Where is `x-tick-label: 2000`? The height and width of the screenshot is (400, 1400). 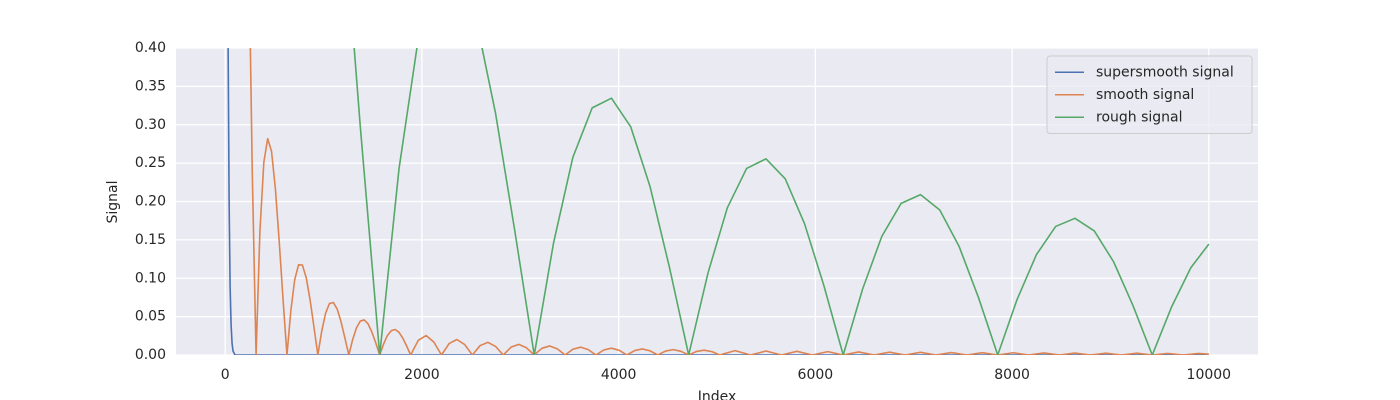 x-tick-label: 2000 is located at coordinates (422, 375).